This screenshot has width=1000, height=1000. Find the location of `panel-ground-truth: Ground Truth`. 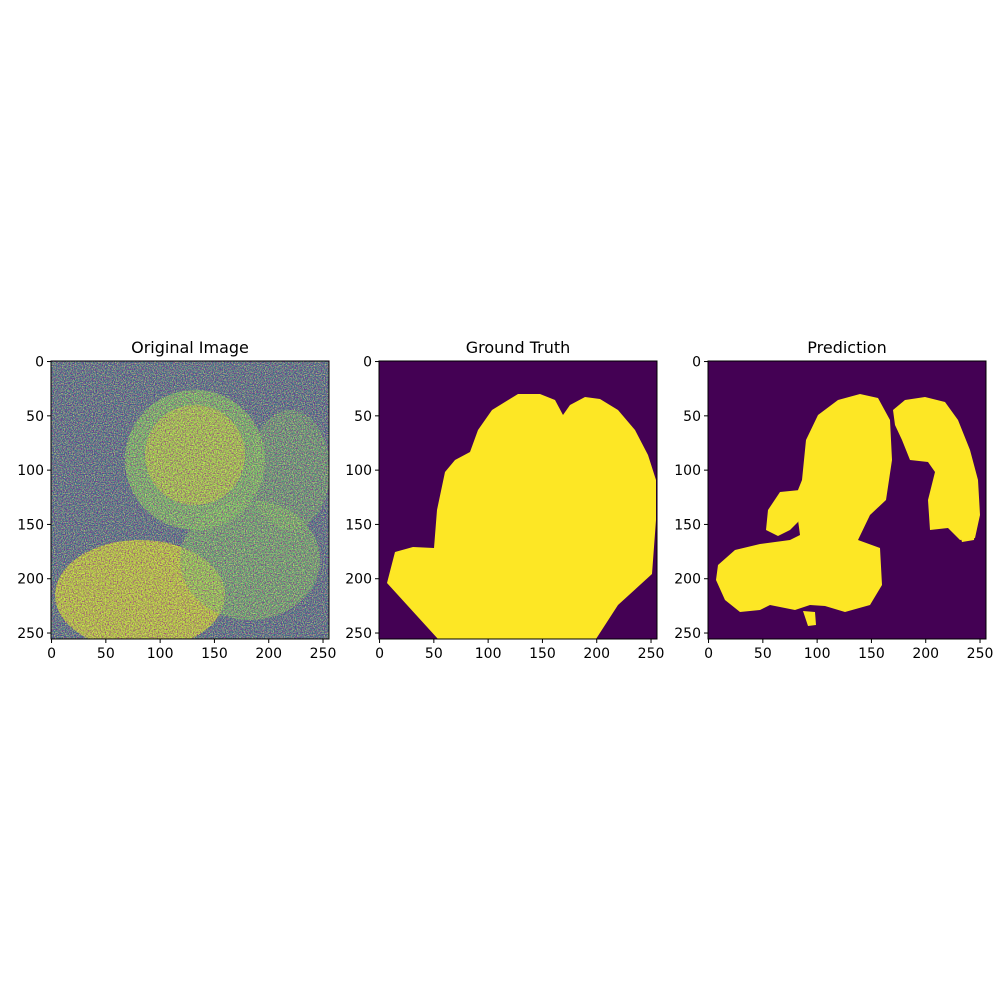

panel-ground-truth: Ground Truth is located at coordinates (518, 489).